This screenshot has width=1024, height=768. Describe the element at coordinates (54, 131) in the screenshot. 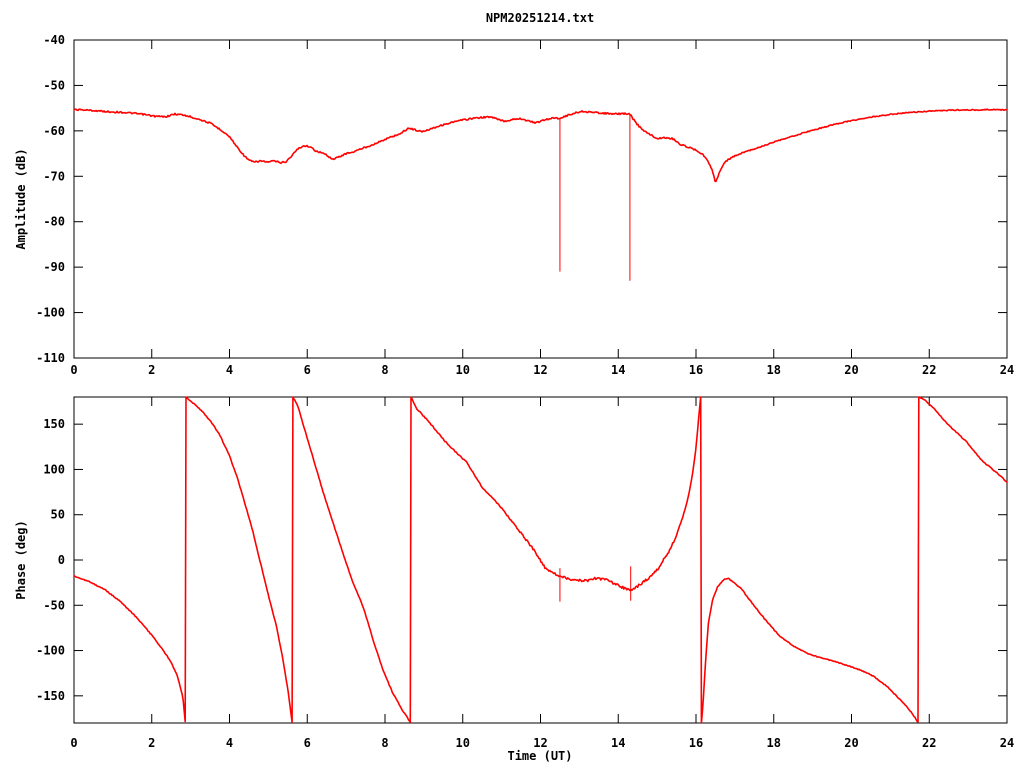

I see `y-tick-label: -60` at that location.